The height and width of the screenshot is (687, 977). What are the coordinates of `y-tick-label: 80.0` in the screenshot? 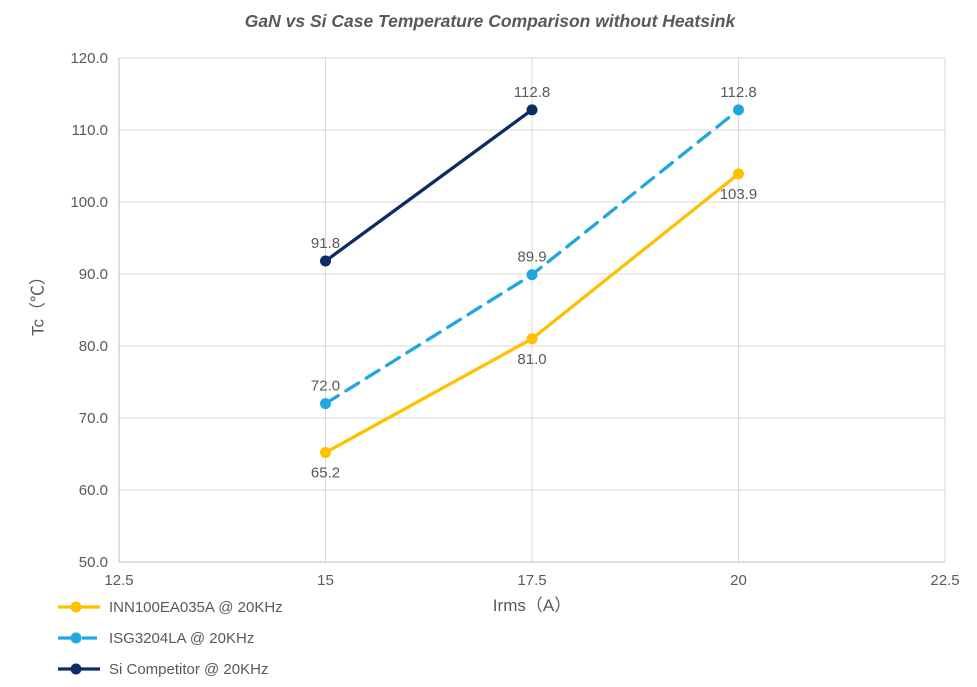 It's located at (93, 346).